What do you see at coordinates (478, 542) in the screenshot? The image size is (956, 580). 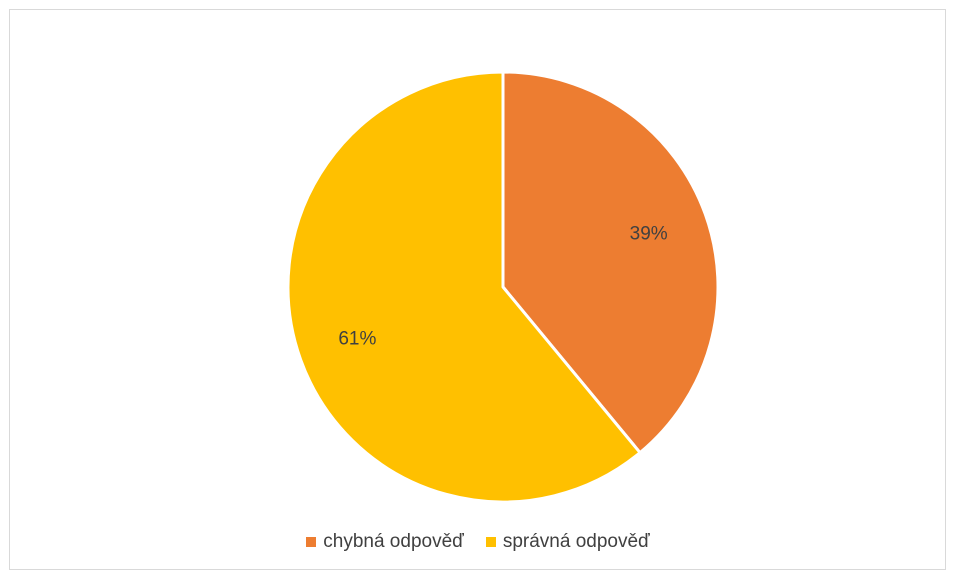 I see `legend: chybná odpověď správná odpověď` at bounding box center [478, 542].